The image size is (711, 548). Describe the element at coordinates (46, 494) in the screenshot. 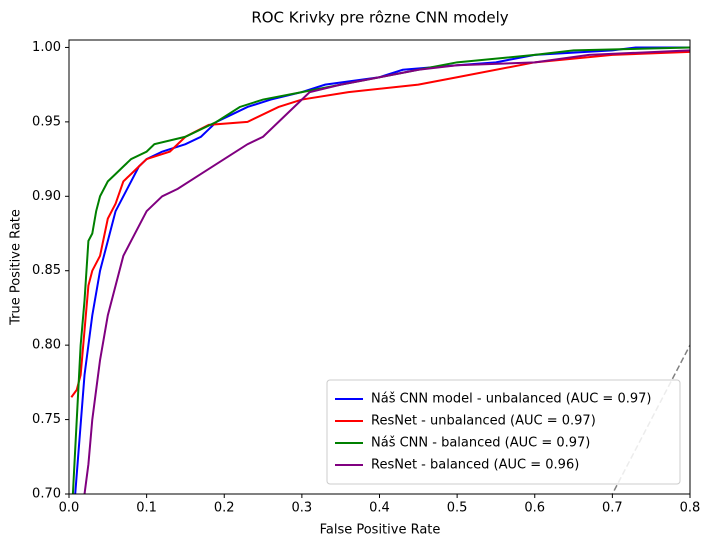

I see `y-tick-label: 0.70` at that location.